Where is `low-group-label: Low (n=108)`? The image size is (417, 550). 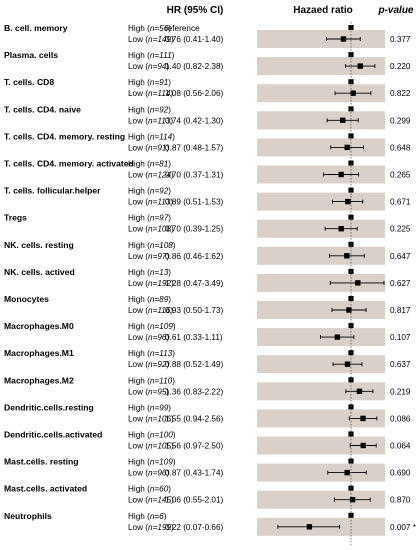 low-group-label: Low (n=108) is located at coordinates (151, 229).